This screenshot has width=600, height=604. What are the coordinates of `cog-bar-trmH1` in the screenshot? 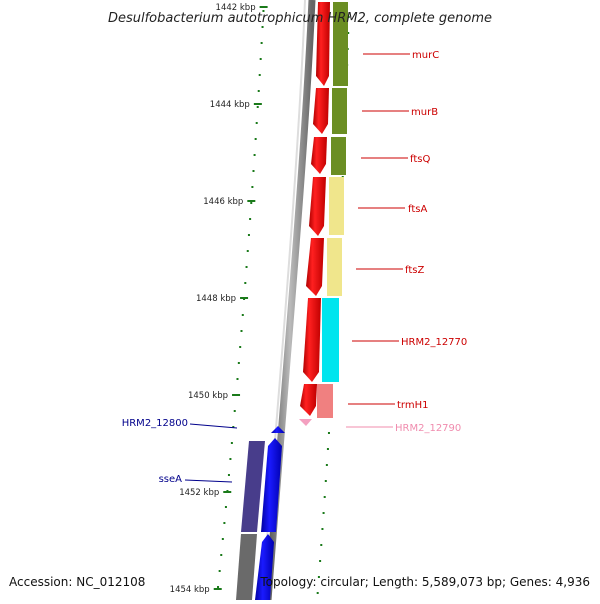 It's located at (325, 401).